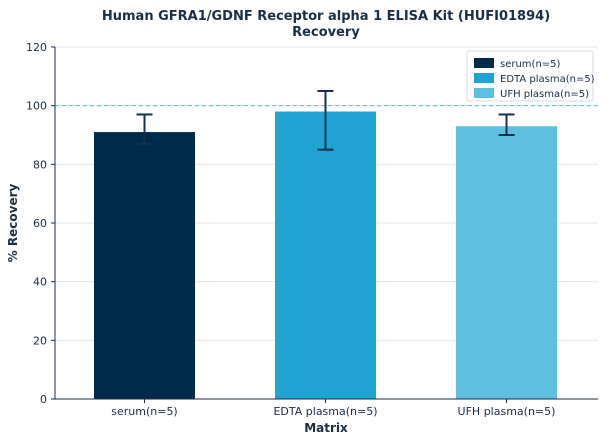 This screenshot has height=444, width=608. I want to click on y-tick-label: 120, so click(36, 47).